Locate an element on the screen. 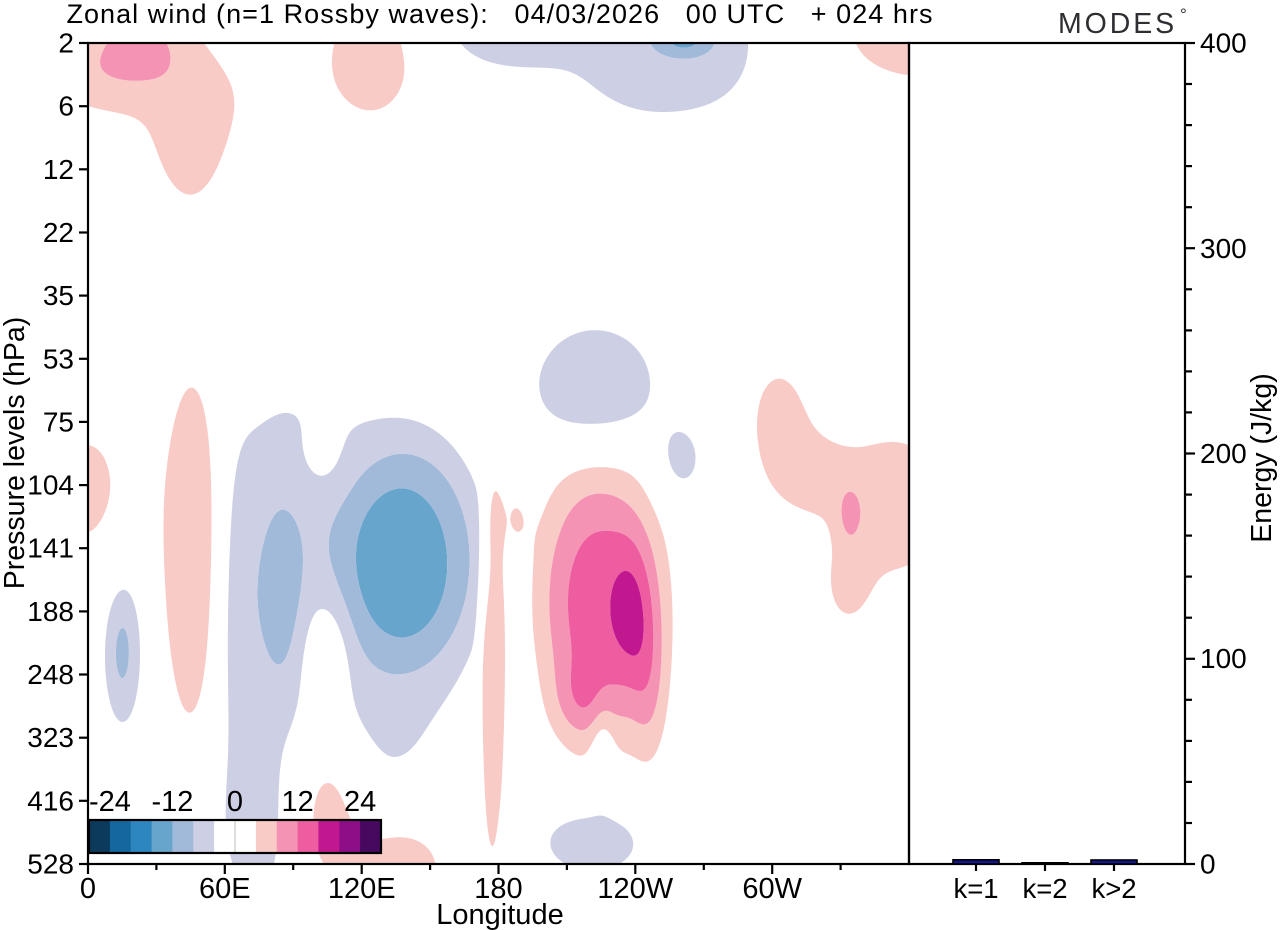 The image size is (1280, 930). svg-text: 104 is located at coordinates (50, 485).